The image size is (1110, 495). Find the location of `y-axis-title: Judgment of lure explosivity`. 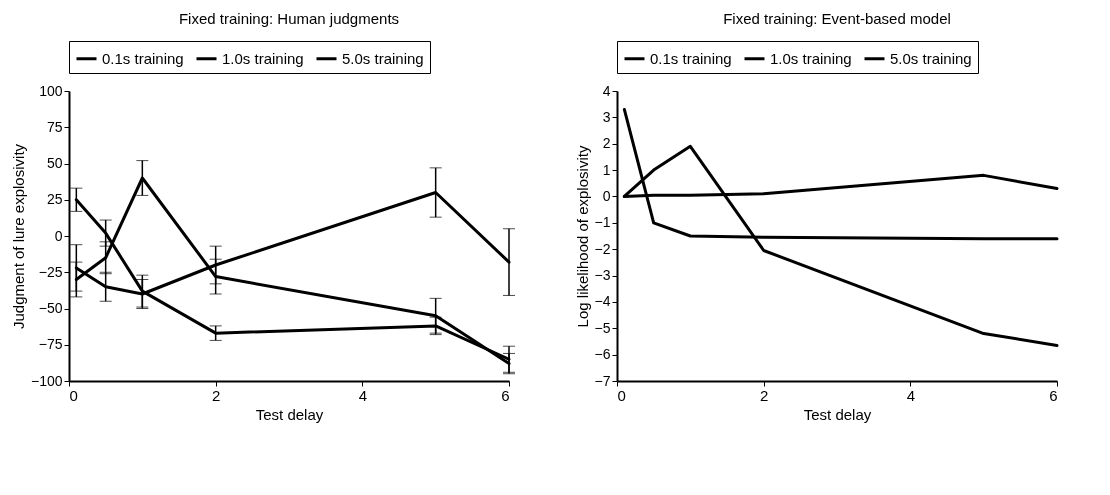

y-axis-title: Judgment of lure explosivity is located at coordinates (18, 236).